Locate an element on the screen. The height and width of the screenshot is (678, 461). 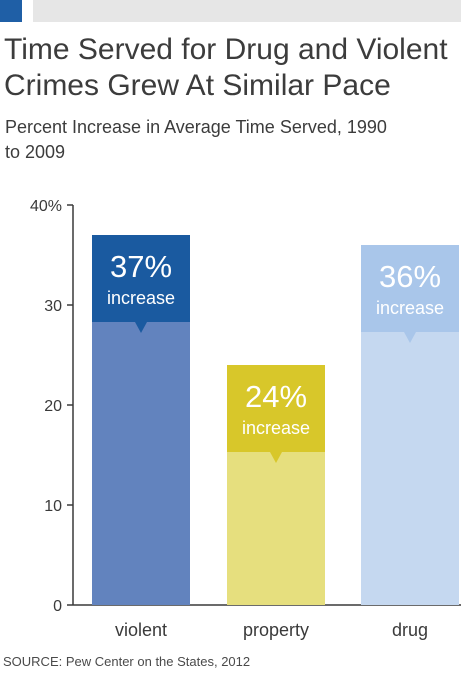
callout-box-property is located at coordinates (276, 408).